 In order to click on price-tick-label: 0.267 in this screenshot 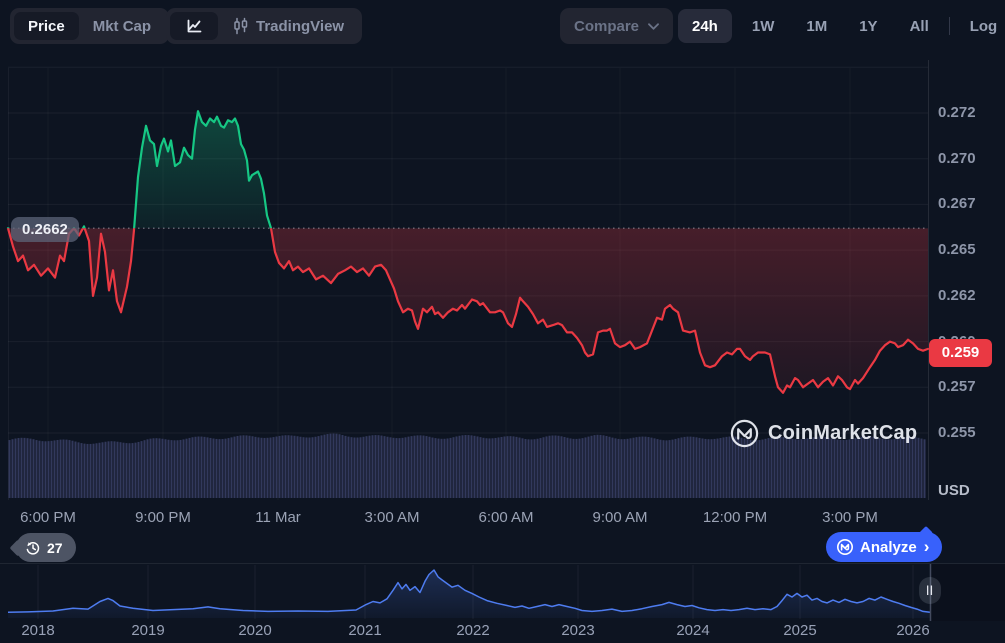, I will do `click(957, 204)`.